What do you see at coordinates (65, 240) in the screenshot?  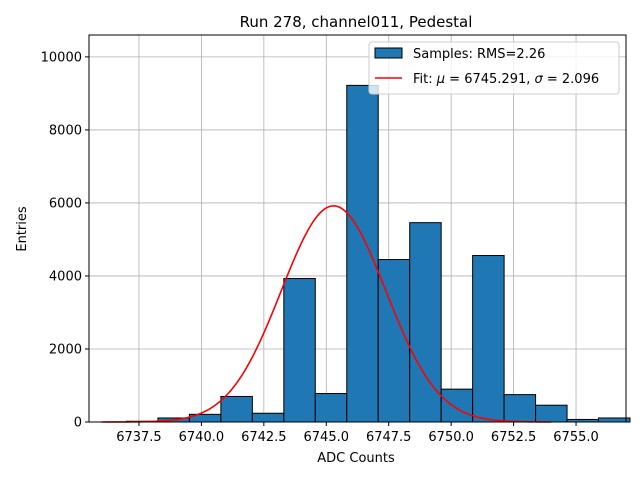 I see `y-axis-ticks: 0 2000 4000 6000 8000 10000` at bounding box center [65, 240].